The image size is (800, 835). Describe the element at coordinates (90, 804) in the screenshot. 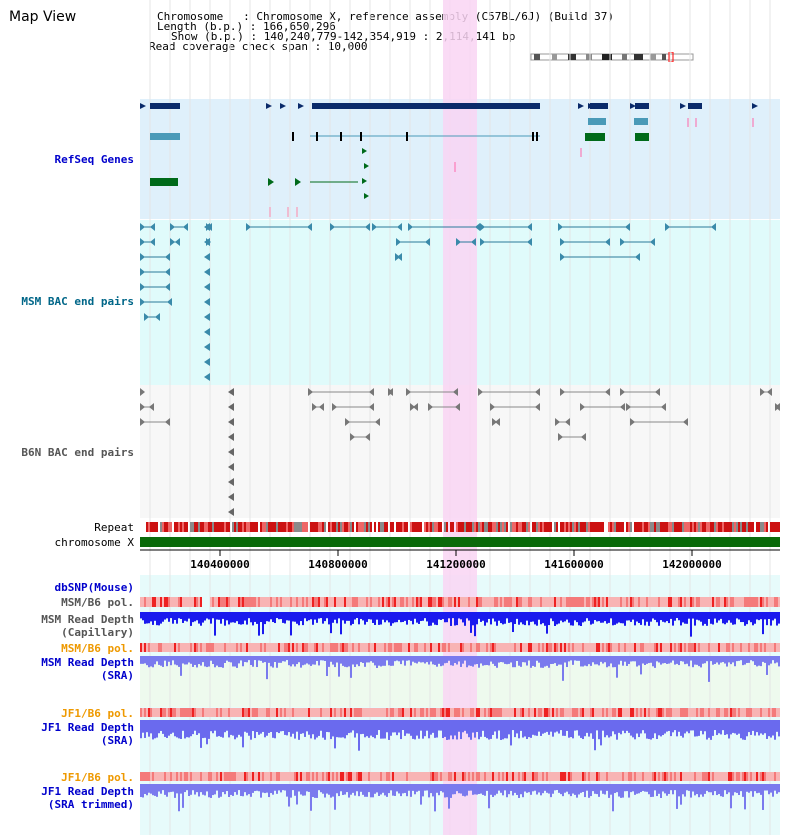

I see `jf1-depth-trim-label-2: (SRA trimmed)` at that location.